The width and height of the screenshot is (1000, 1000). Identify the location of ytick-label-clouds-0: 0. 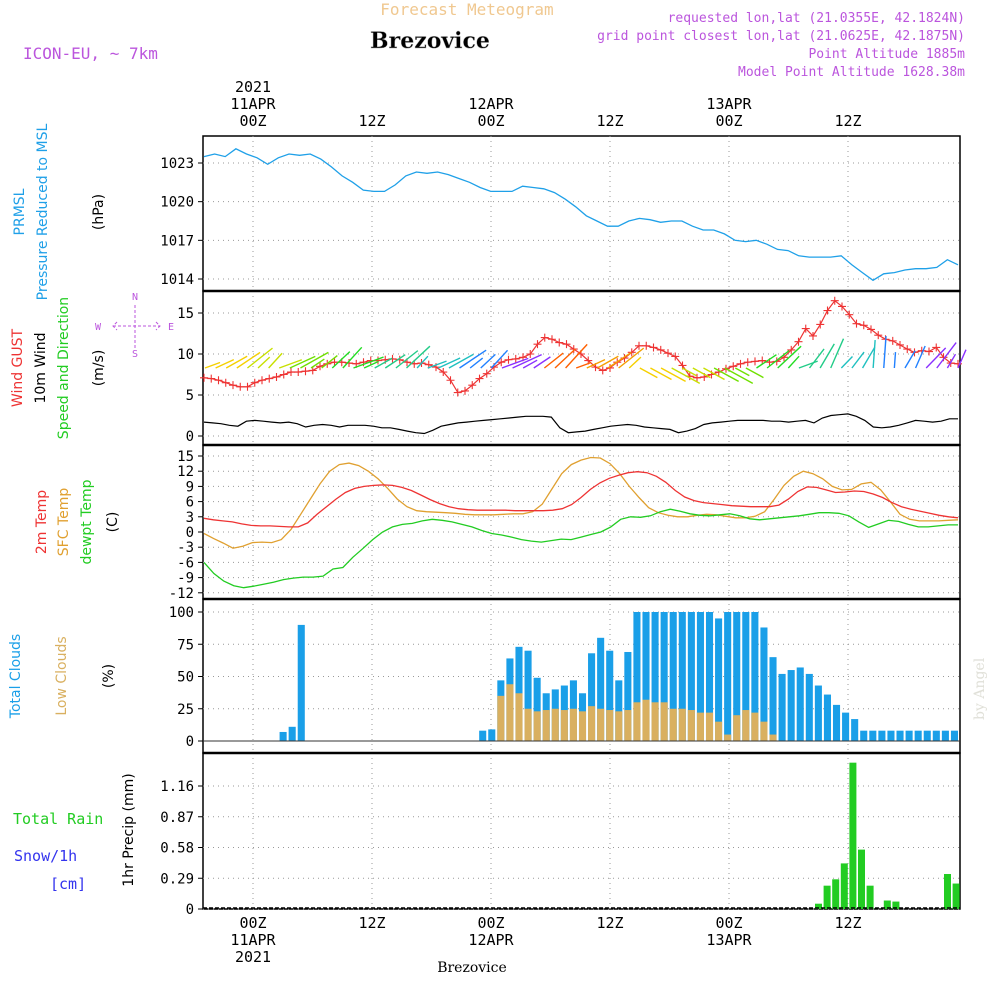
(190, 742).